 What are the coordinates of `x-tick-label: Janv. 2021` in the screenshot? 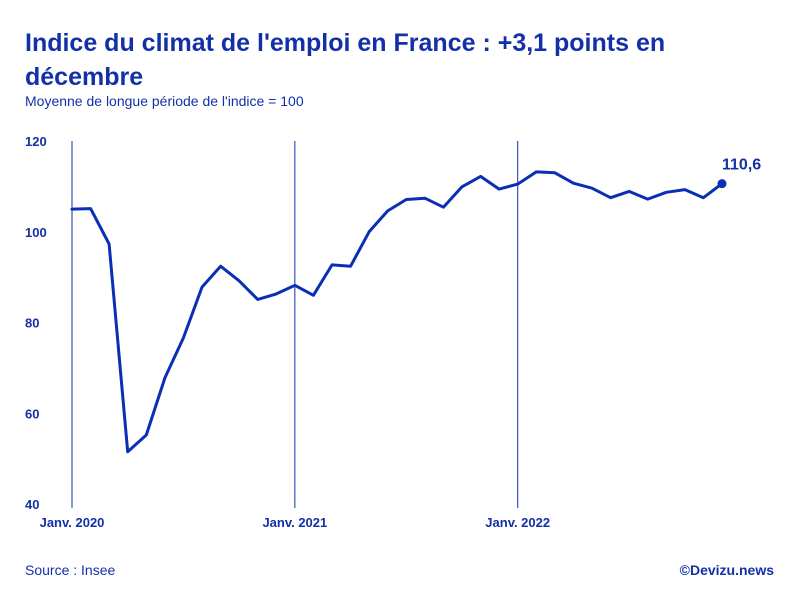 It's located at (294, 522).